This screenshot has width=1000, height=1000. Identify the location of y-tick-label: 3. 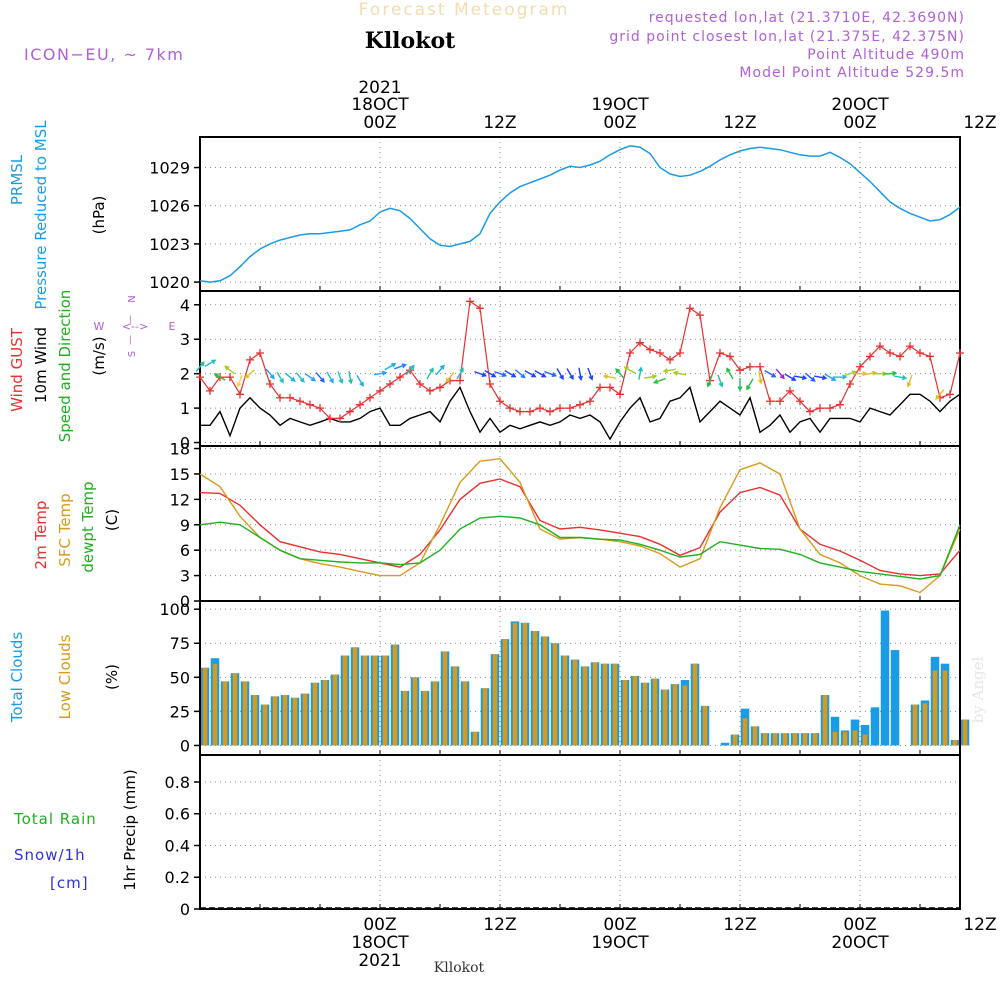
(185, 339).